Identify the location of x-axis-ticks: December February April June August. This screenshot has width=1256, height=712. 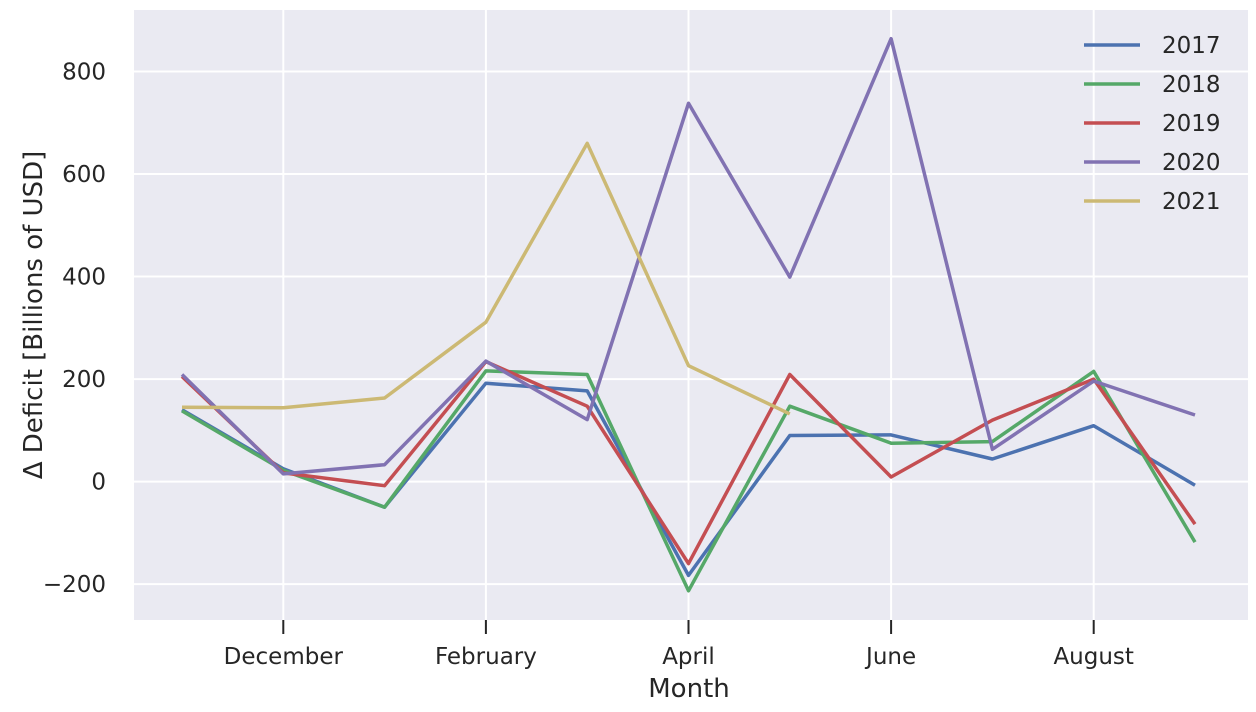
(679, 645).